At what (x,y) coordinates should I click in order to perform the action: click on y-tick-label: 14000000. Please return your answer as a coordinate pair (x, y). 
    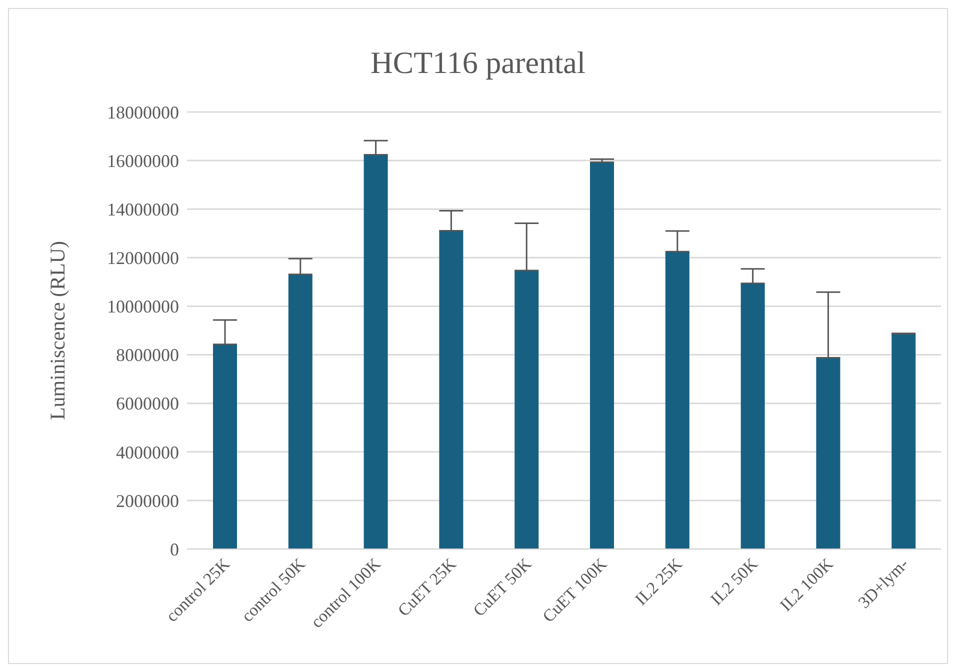
    Looking at the image, I should click on (143, 210).